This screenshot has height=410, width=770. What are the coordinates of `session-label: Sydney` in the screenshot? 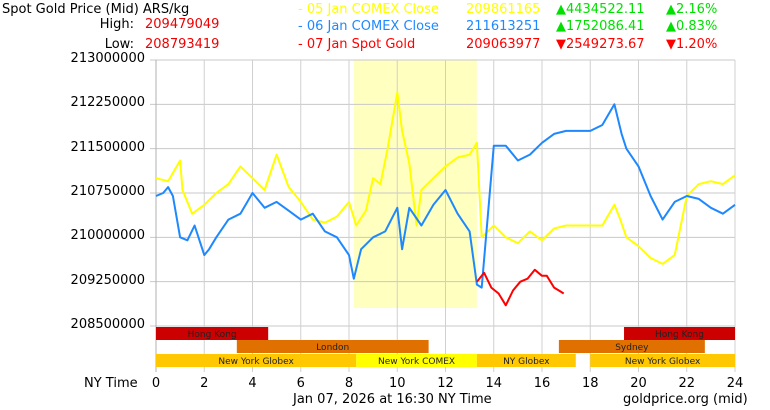 It's located at (632, 348).